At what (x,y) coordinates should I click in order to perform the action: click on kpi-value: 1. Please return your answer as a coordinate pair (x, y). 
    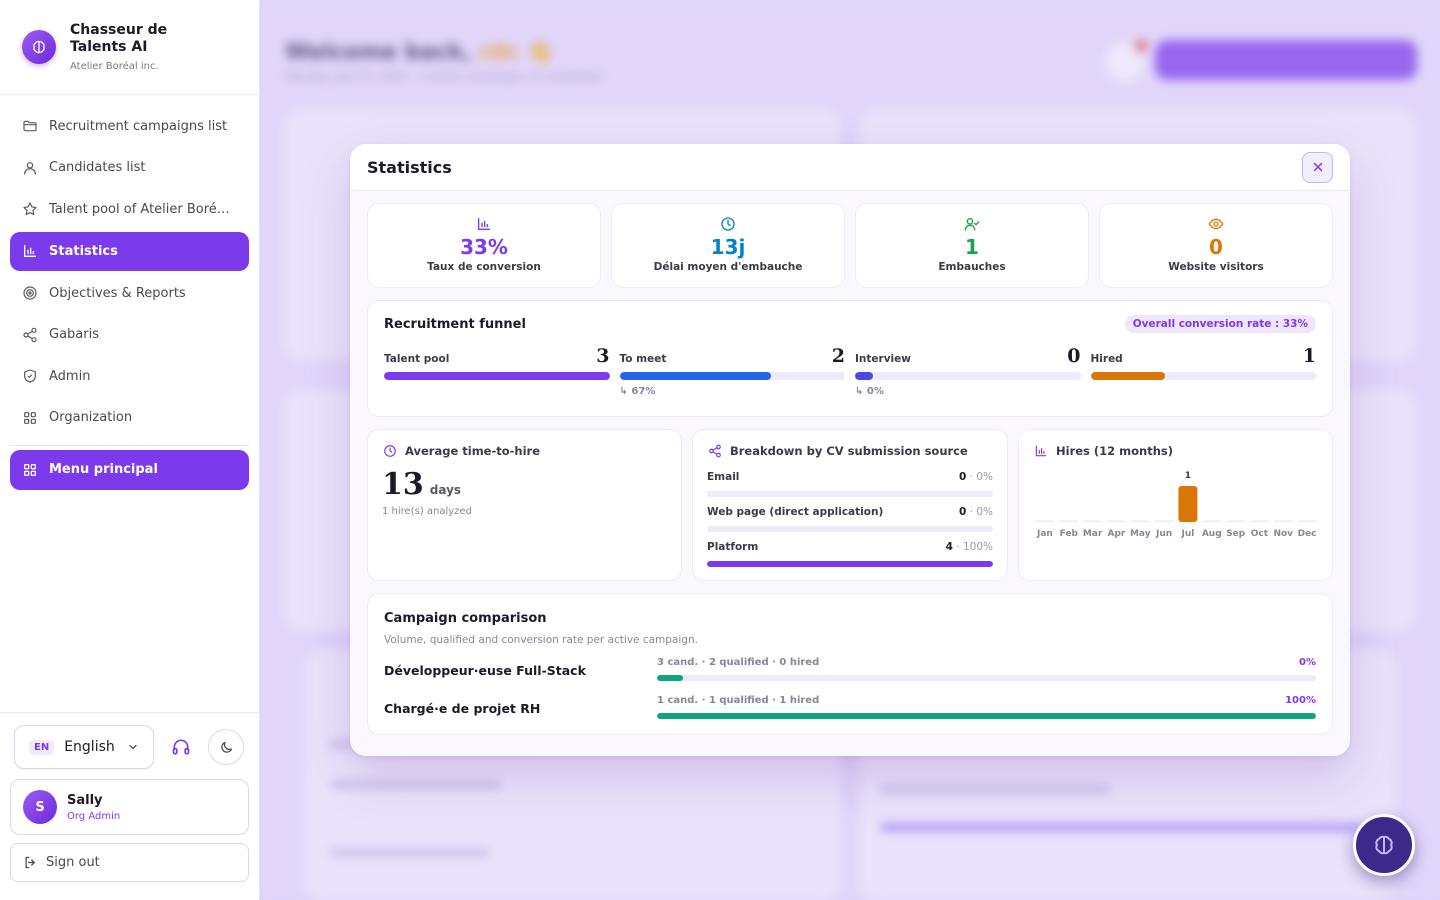
    Looking at the image, I should click on (972, 247).